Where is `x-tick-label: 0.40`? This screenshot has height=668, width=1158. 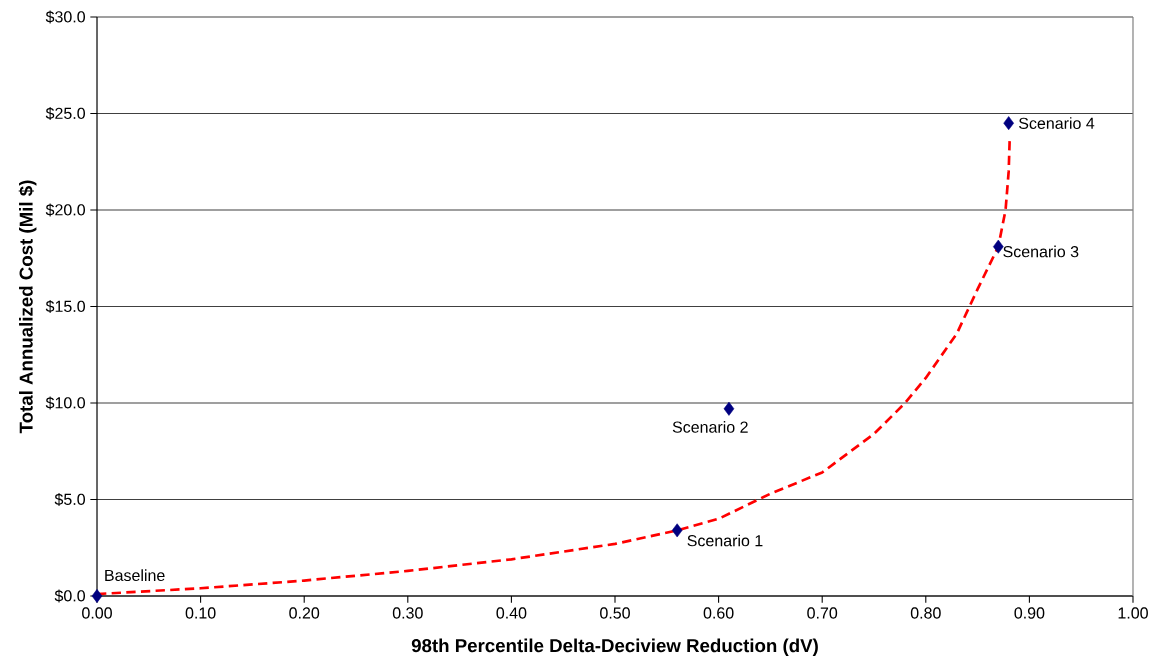
x-tick-label: 0.40 is located at coordinates (511, 613).